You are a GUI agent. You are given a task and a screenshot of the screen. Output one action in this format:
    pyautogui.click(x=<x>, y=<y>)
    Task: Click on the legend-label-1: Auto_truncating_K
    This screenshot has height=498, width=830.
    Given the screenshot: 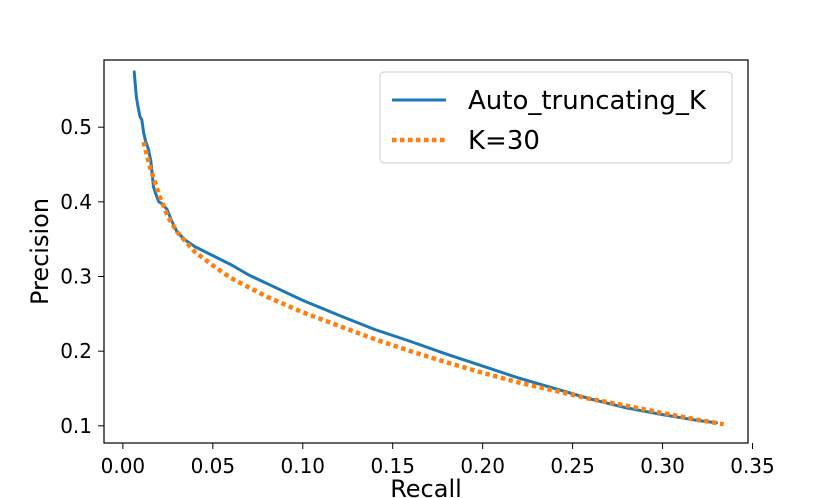 What is the action you would take?
    pyautogui.click(x=587, y=101)
    